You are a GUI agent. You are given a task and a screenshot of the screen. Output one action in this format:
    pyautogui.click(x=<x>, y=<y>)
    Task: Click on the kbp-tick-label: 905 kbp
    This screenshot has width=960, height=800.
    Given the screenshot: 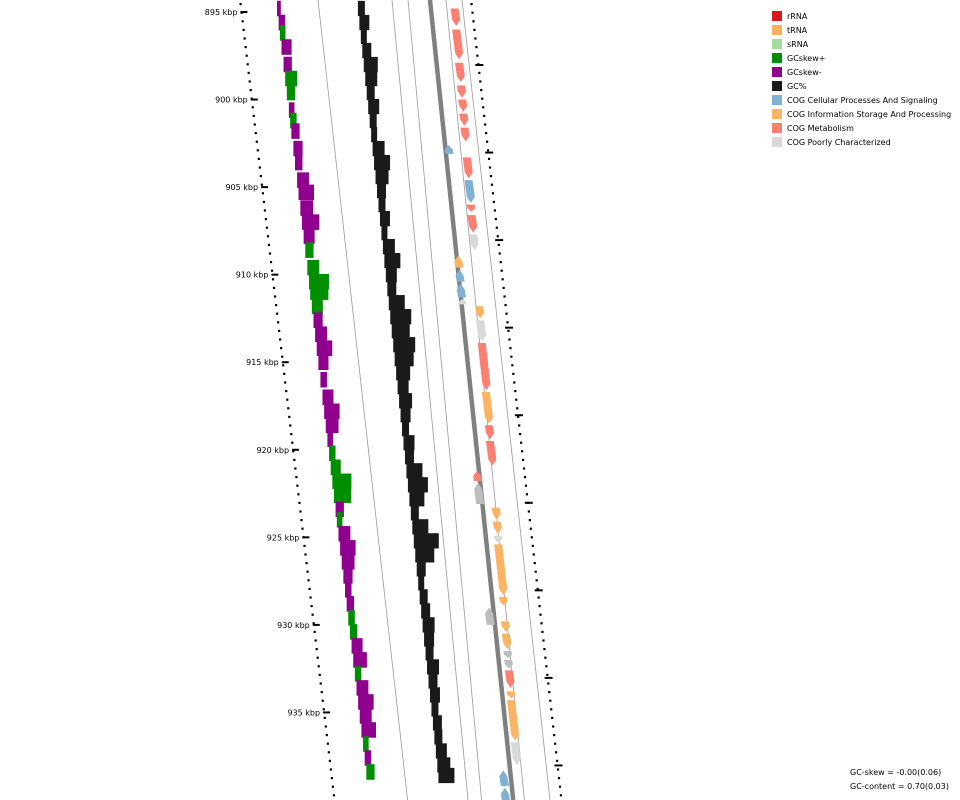 What is the action you would take?
    pyautogui.click(x=241, y=187)
    